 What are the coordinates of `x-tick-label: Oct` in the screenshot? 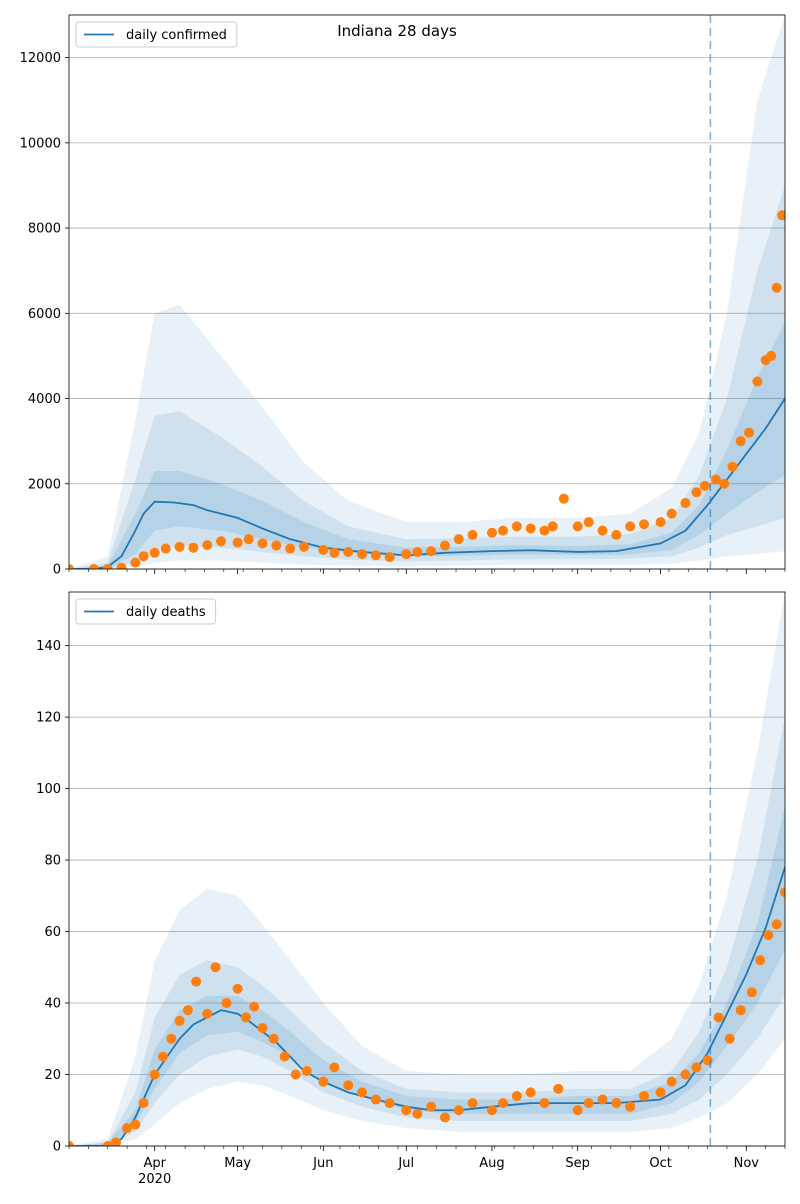 It's located at (660, 1163).